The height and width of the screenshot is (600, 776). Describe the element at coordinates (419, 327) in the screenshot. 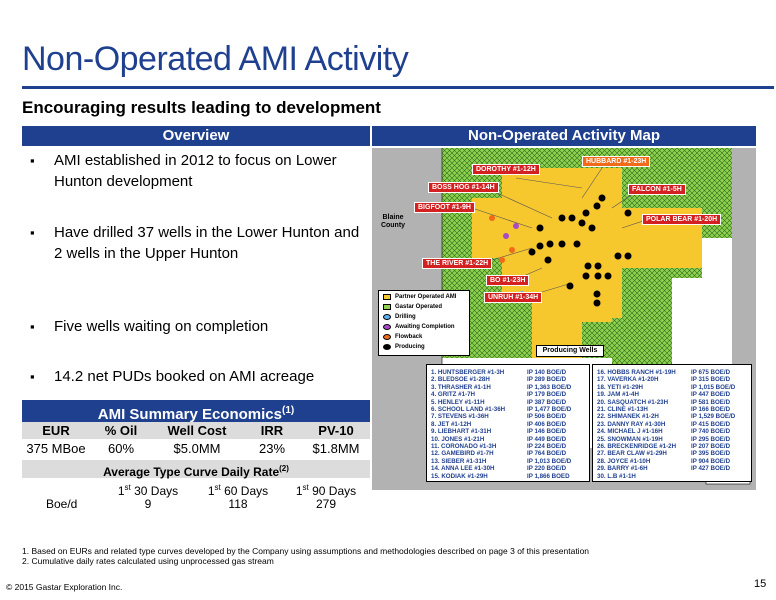

I see `legend-item: Awaiting Completion` at that location.